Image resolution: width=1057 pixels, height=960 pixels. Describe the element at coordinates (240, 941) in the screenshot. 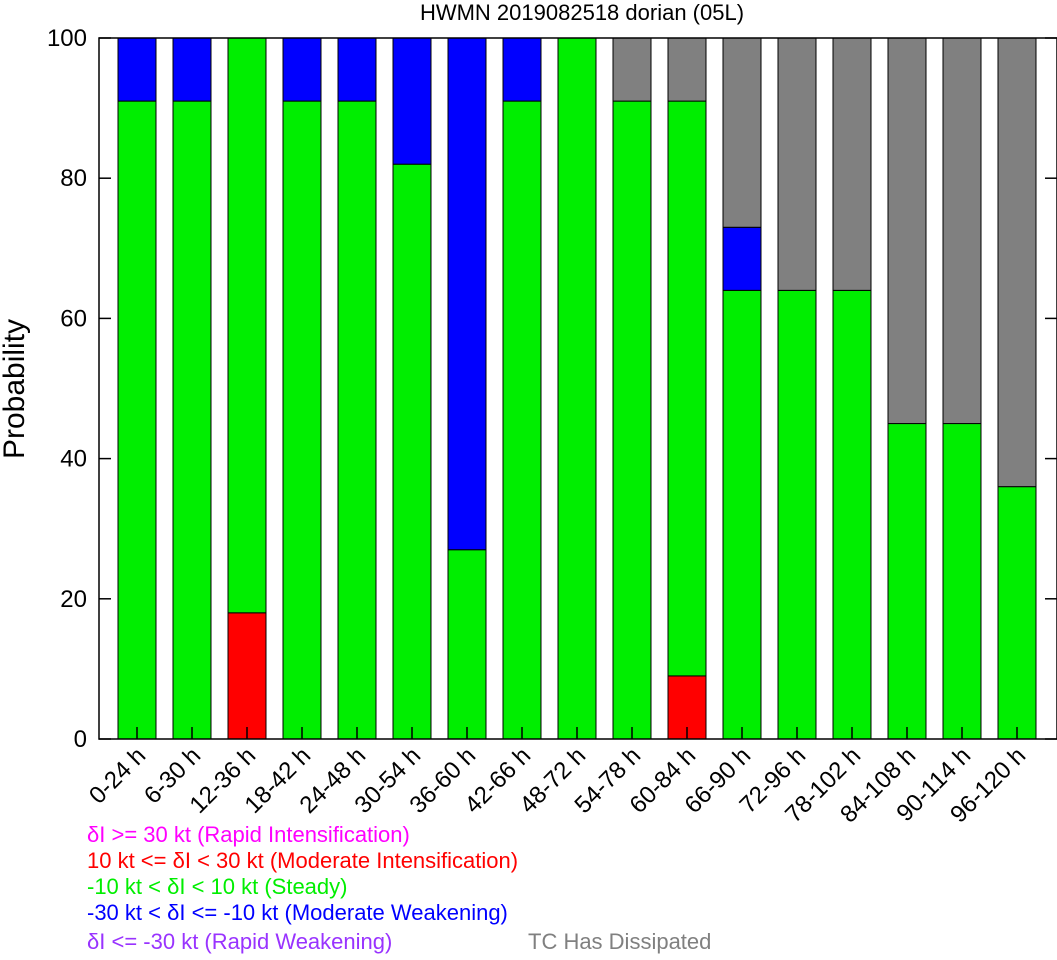

I see `legend-item-rw: δI <= -30 kt (Rapid Weakening)` at that location.